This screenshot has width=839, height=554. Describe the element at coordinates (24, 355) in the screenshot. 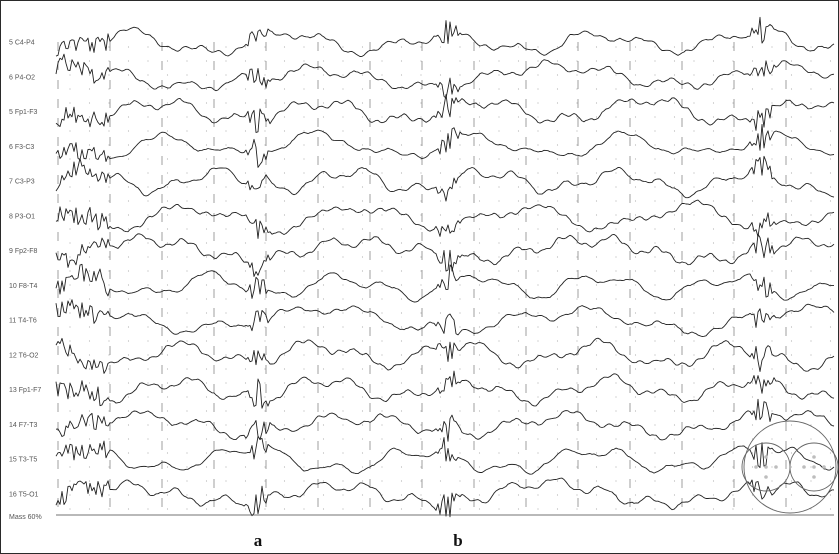

I see `channel-label: 12 T6-O2` at that location.